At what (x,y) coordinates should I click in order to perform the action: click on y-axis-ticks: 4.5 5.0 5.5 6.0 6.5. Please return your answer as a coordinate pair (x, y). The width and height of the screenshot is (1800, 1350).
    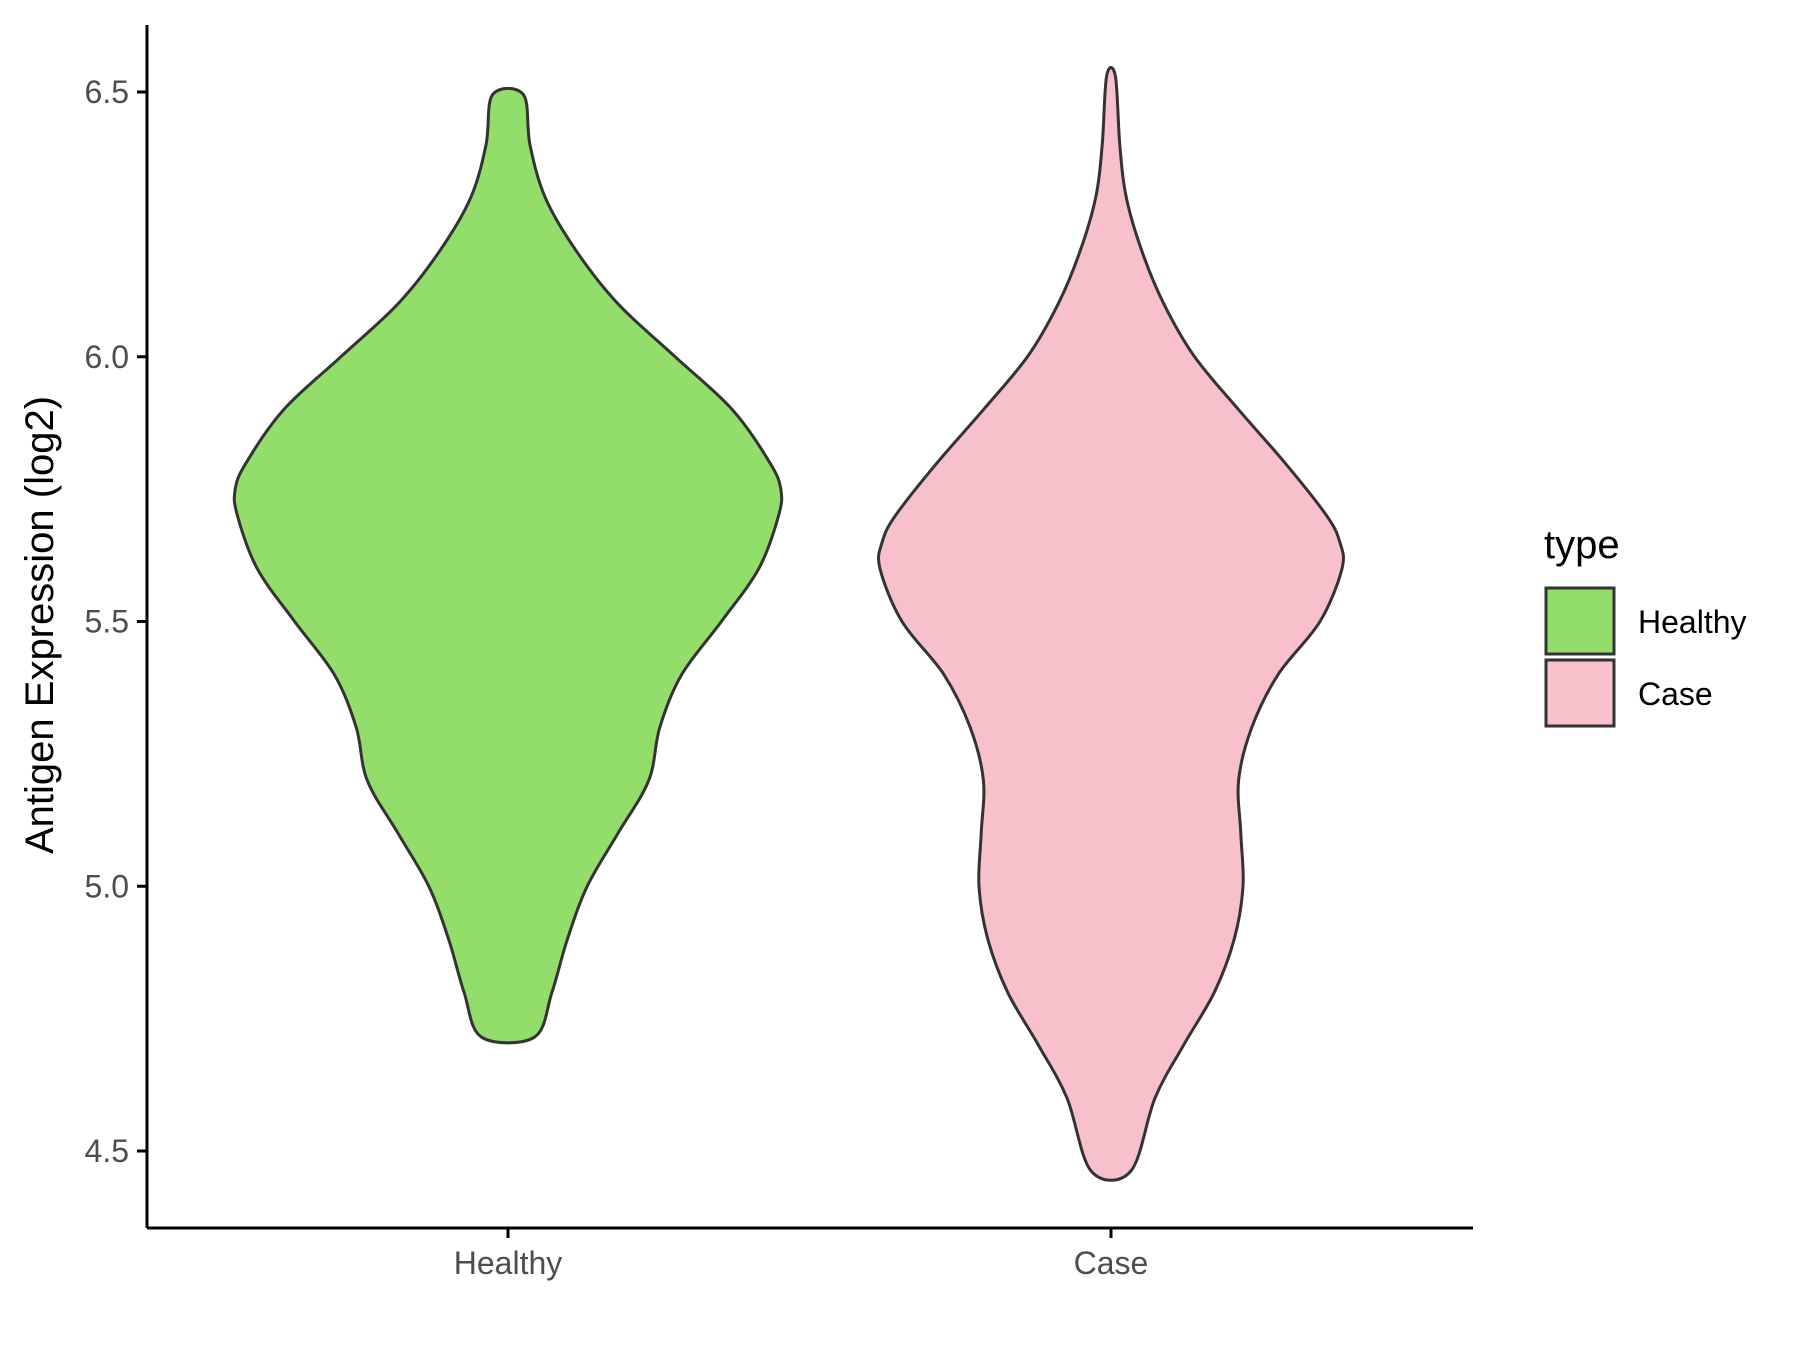
    Looking at the image, I should click on (116, 621).